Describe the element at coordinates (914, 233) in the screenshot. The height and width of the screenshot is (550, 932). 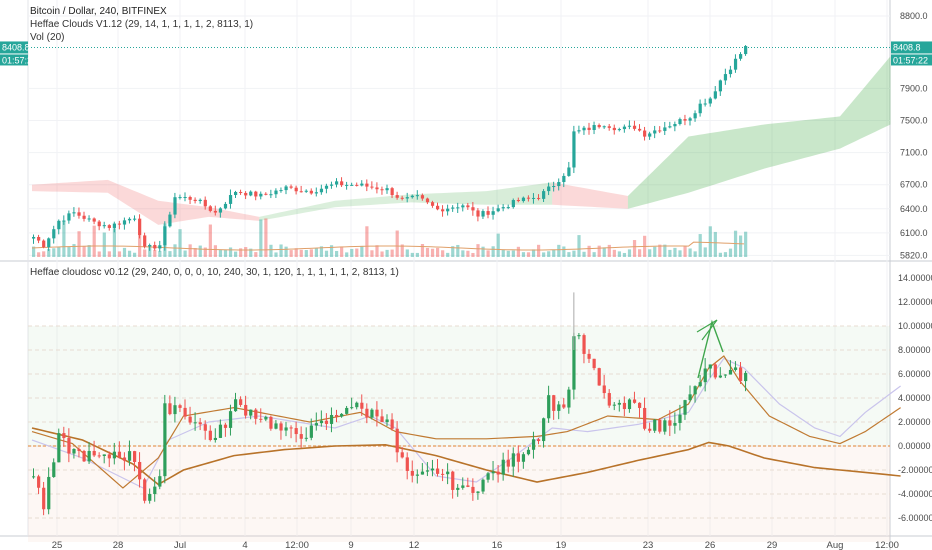
I see `price-tick-label: 6100.0` at that location.